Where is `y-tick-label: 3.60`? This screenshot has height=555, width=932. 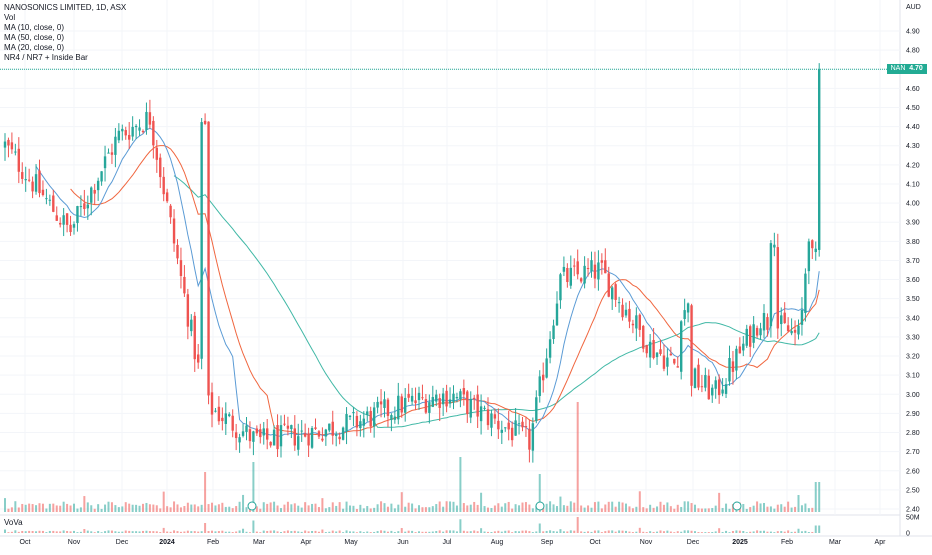 y-tick-label: 3.60 is located at coordinates (913, 280).